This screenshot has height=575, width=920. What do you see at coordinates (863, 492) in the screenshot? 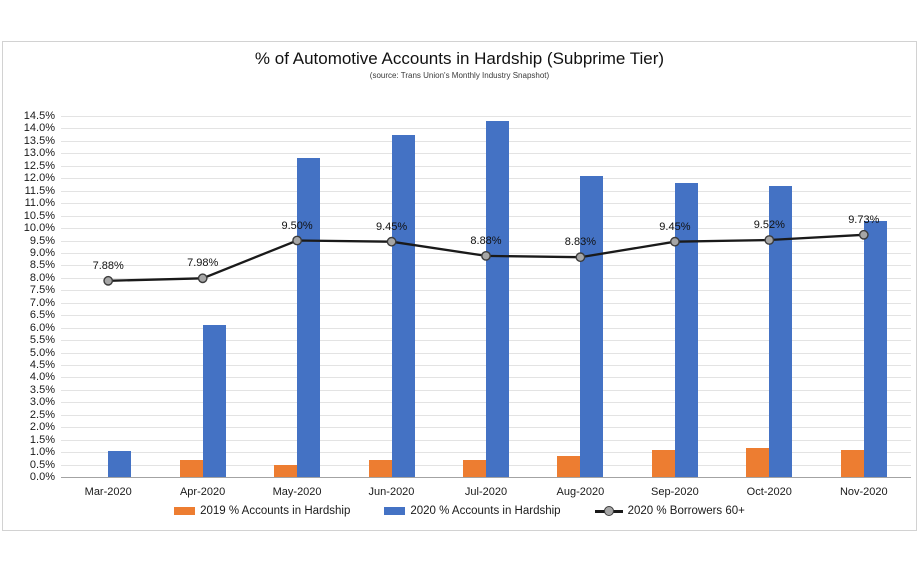
I see `x-axis-label: Nov-2020` at bounding box center [863, 492].